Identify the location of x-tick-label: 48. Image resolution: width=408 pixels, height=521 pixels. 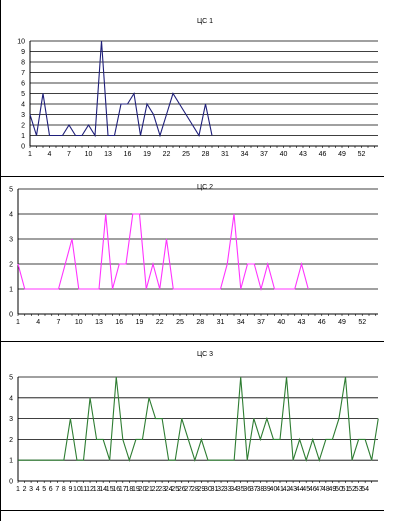
(326, 489).